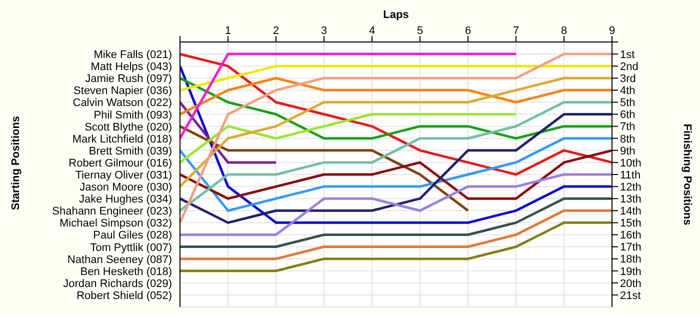 The image size is (700, 315). Describe the element at coordinates (628, 103) in the screenshot. I see `y-tick-label: 5th` at that location.